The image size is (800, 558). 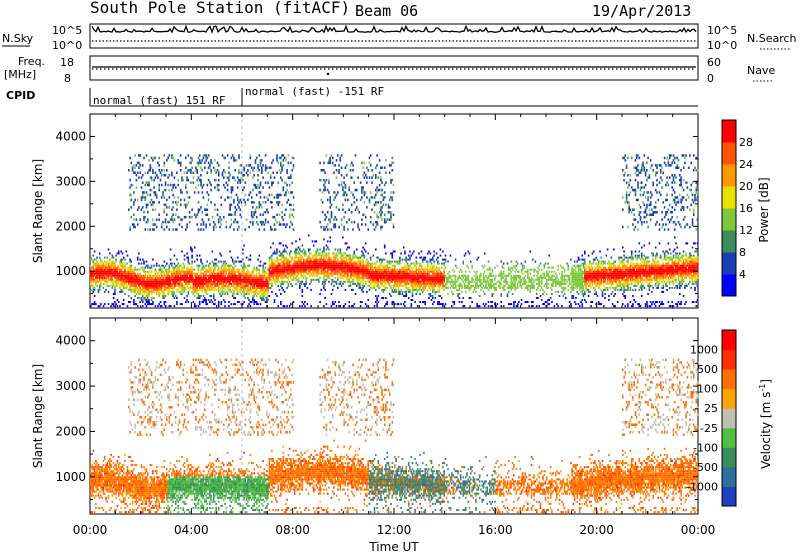 I want to click on nsky-trace, so click(x=394, y=33).